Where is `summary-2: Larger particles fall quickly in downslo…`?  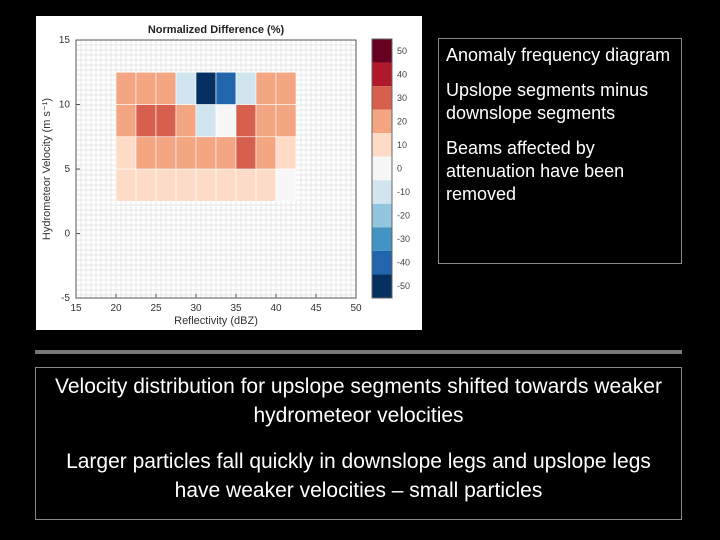
summary-2: Larger particles fall quickly in downslo… is located at coordinates (358, 476).